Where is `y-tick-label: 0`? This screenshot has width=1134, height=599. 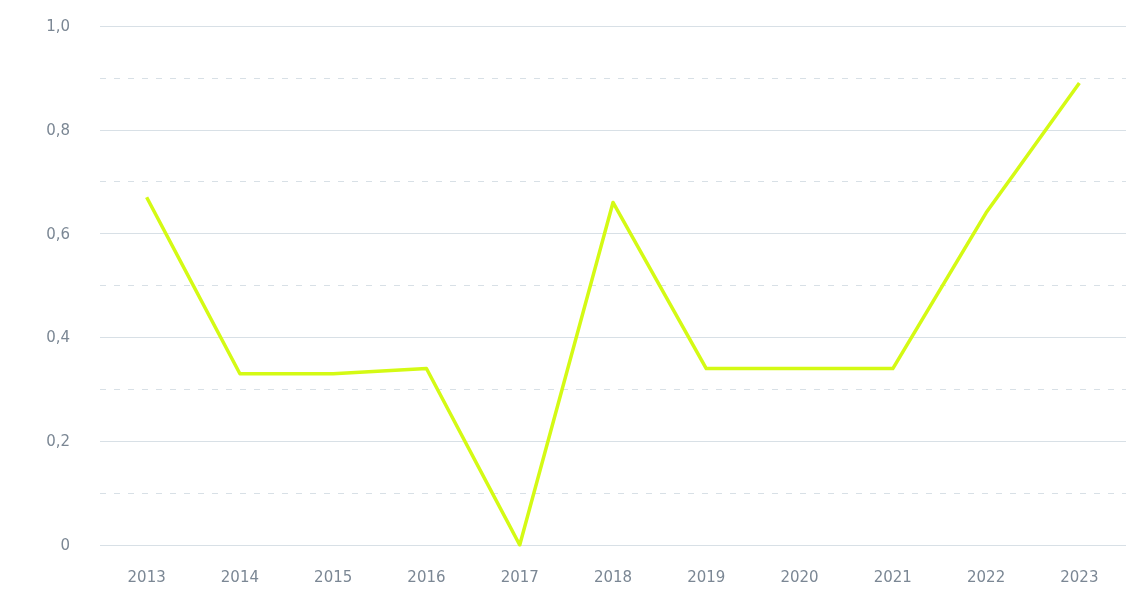
y-tick-label: 0 is located at coordinates (65, 545).